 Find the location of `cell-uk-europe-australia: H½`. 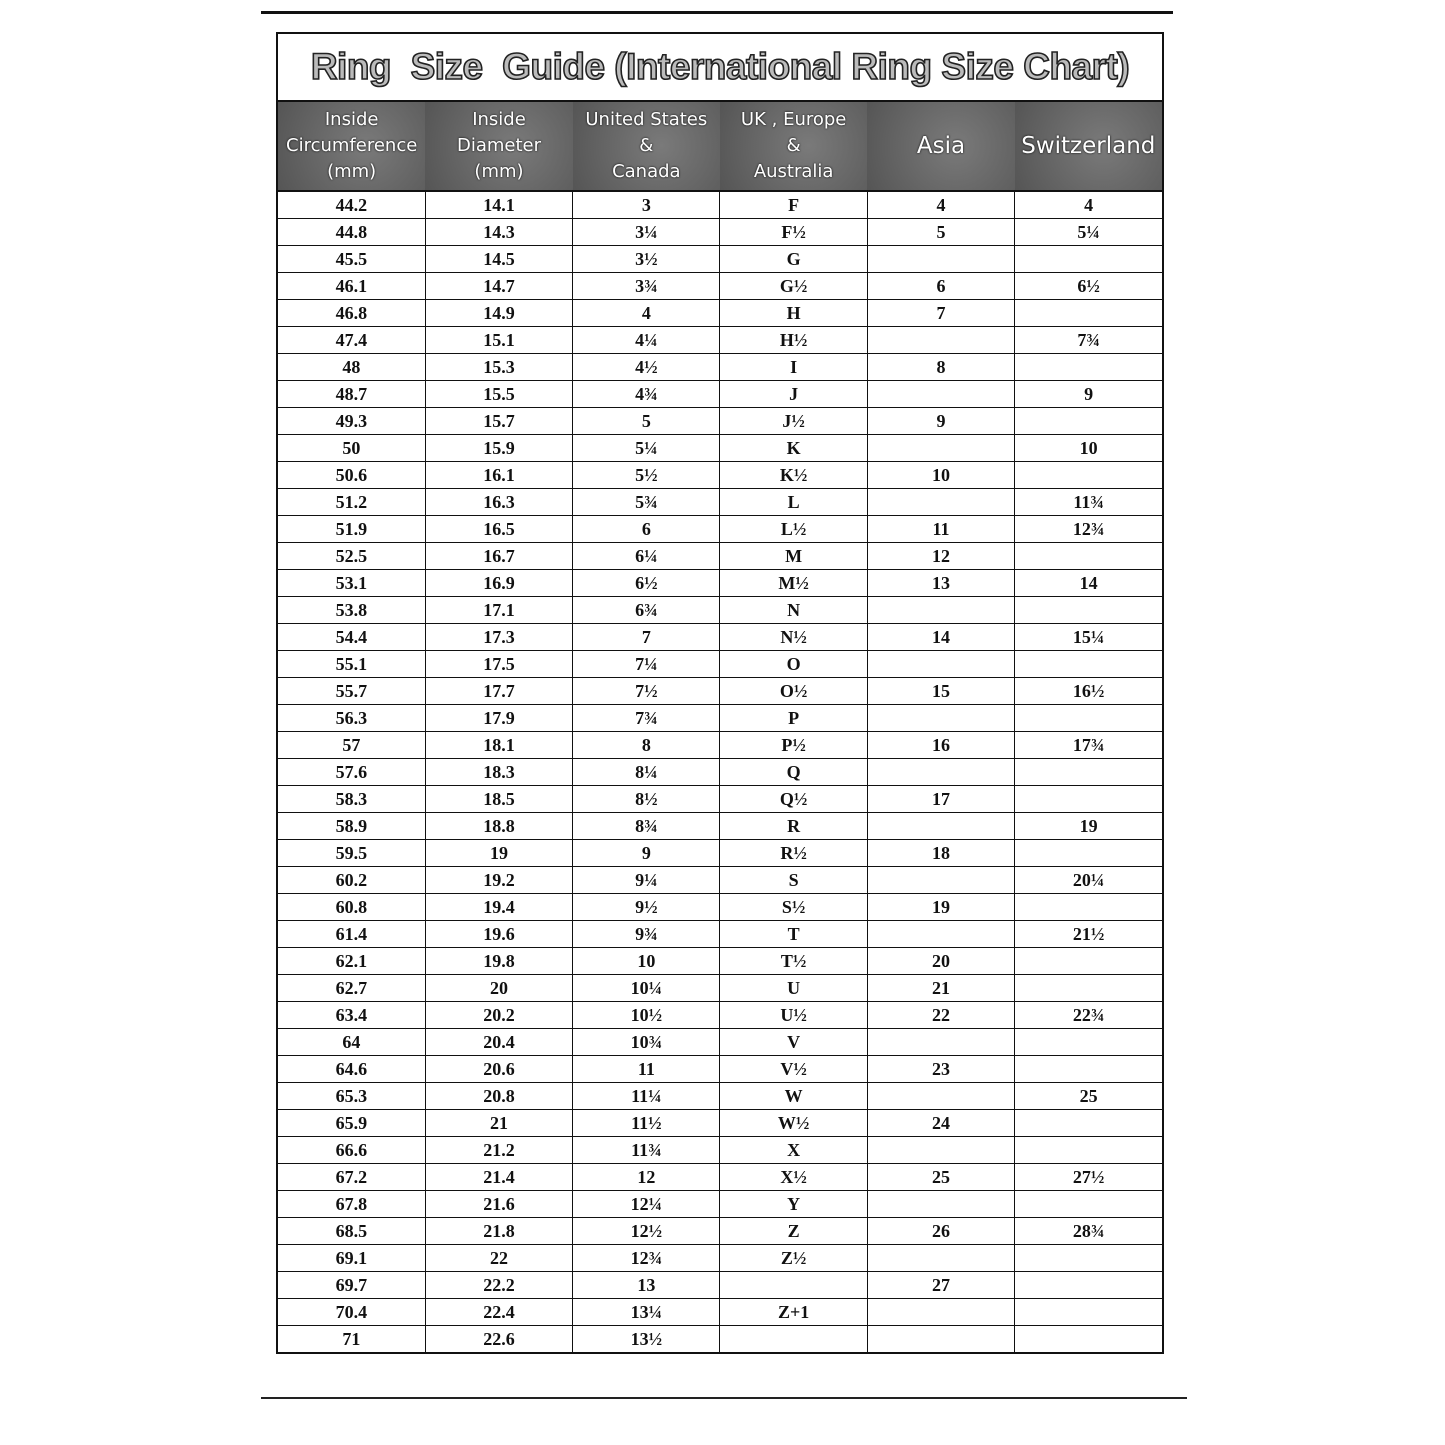

cell-uk-europe-australia: H½ is located at coordinates (793, 340).